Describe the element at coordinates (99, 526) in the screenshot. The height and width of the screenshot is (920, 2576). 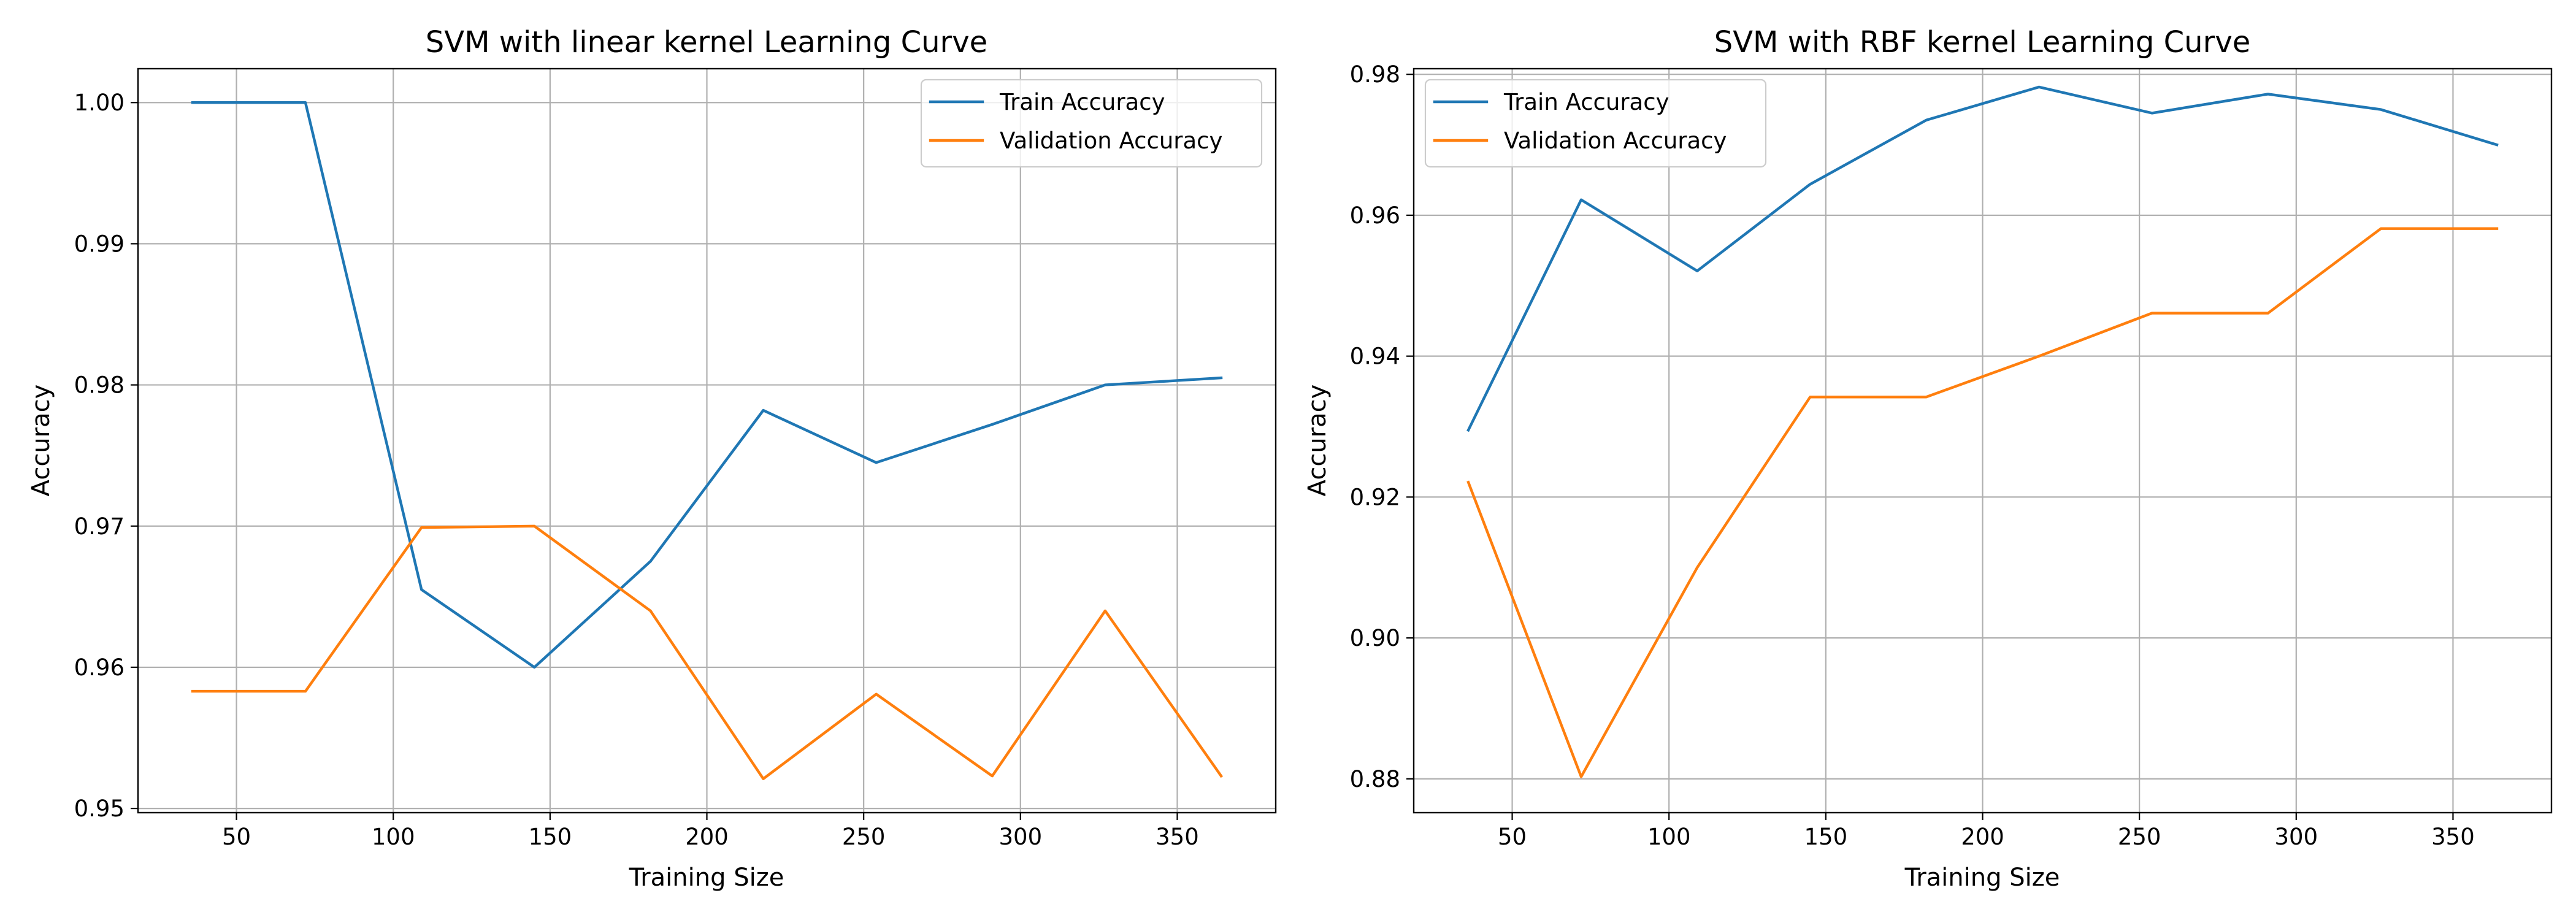
I see `y-tick-label: 0.97` at that location.